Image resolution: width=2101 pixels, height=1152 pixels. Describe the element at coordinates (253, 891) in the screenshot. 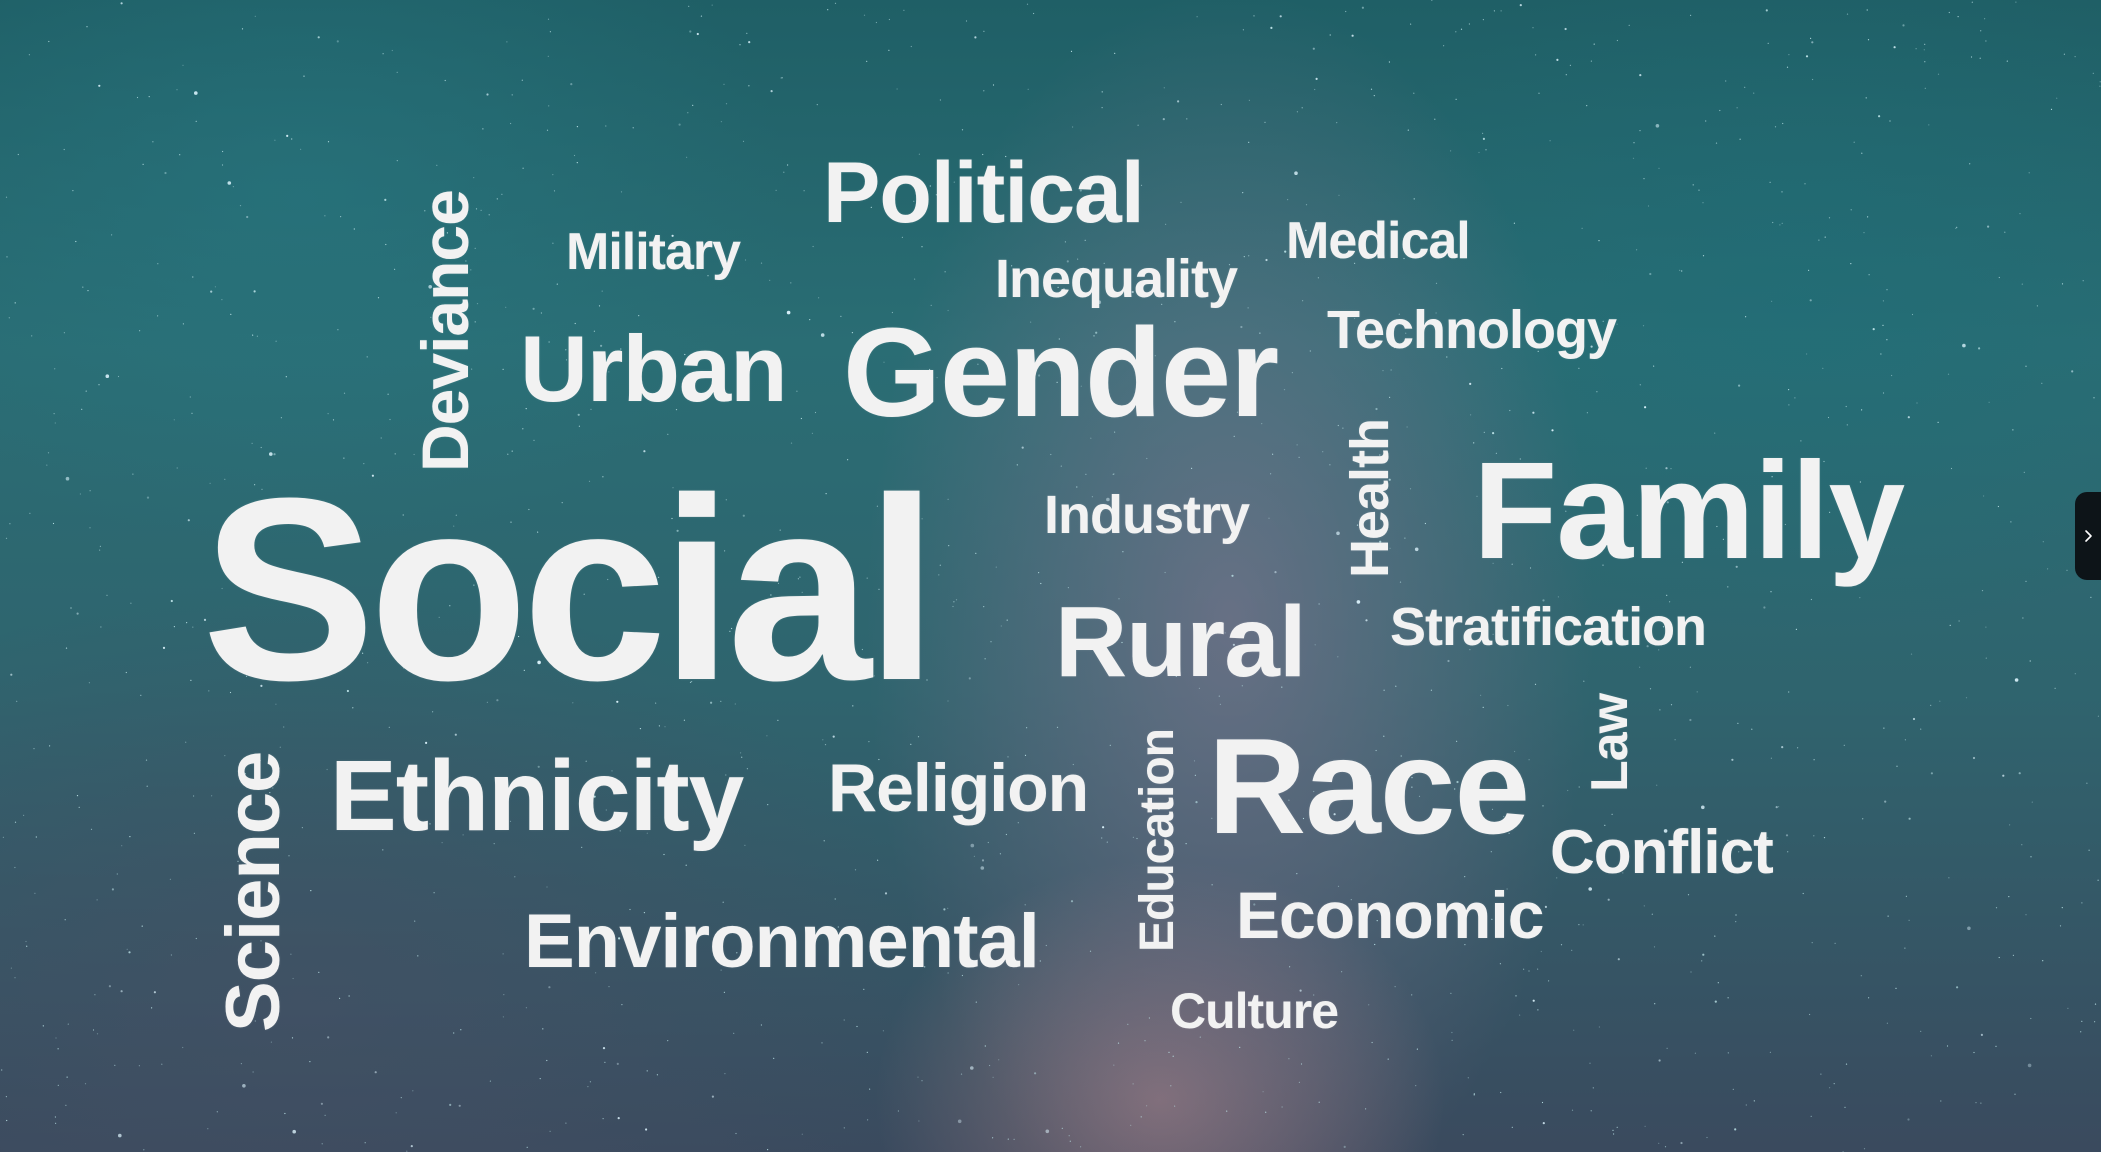

I see `word-science: Science` at that location.